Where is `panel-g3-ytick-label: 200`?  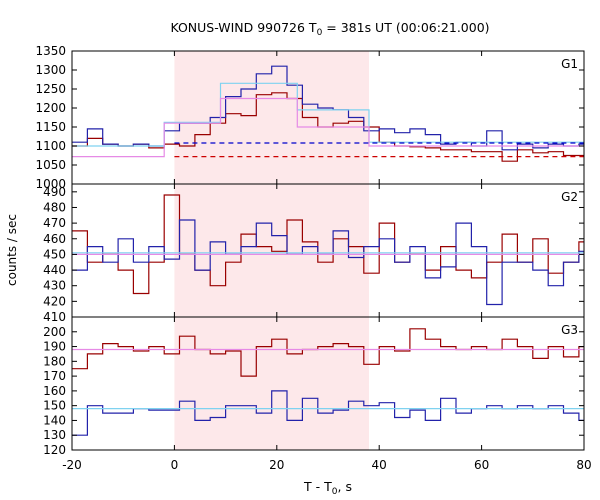
panel-g3-ytick-label: 200 is located at coordinates (54, 332).